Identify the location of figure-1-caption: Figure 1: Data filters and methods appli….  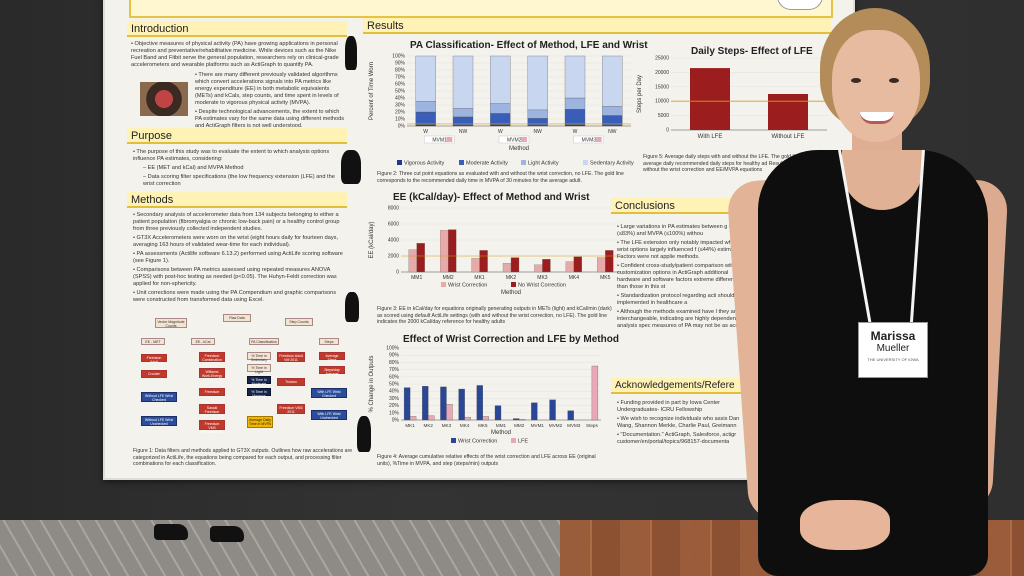
(243, 457).